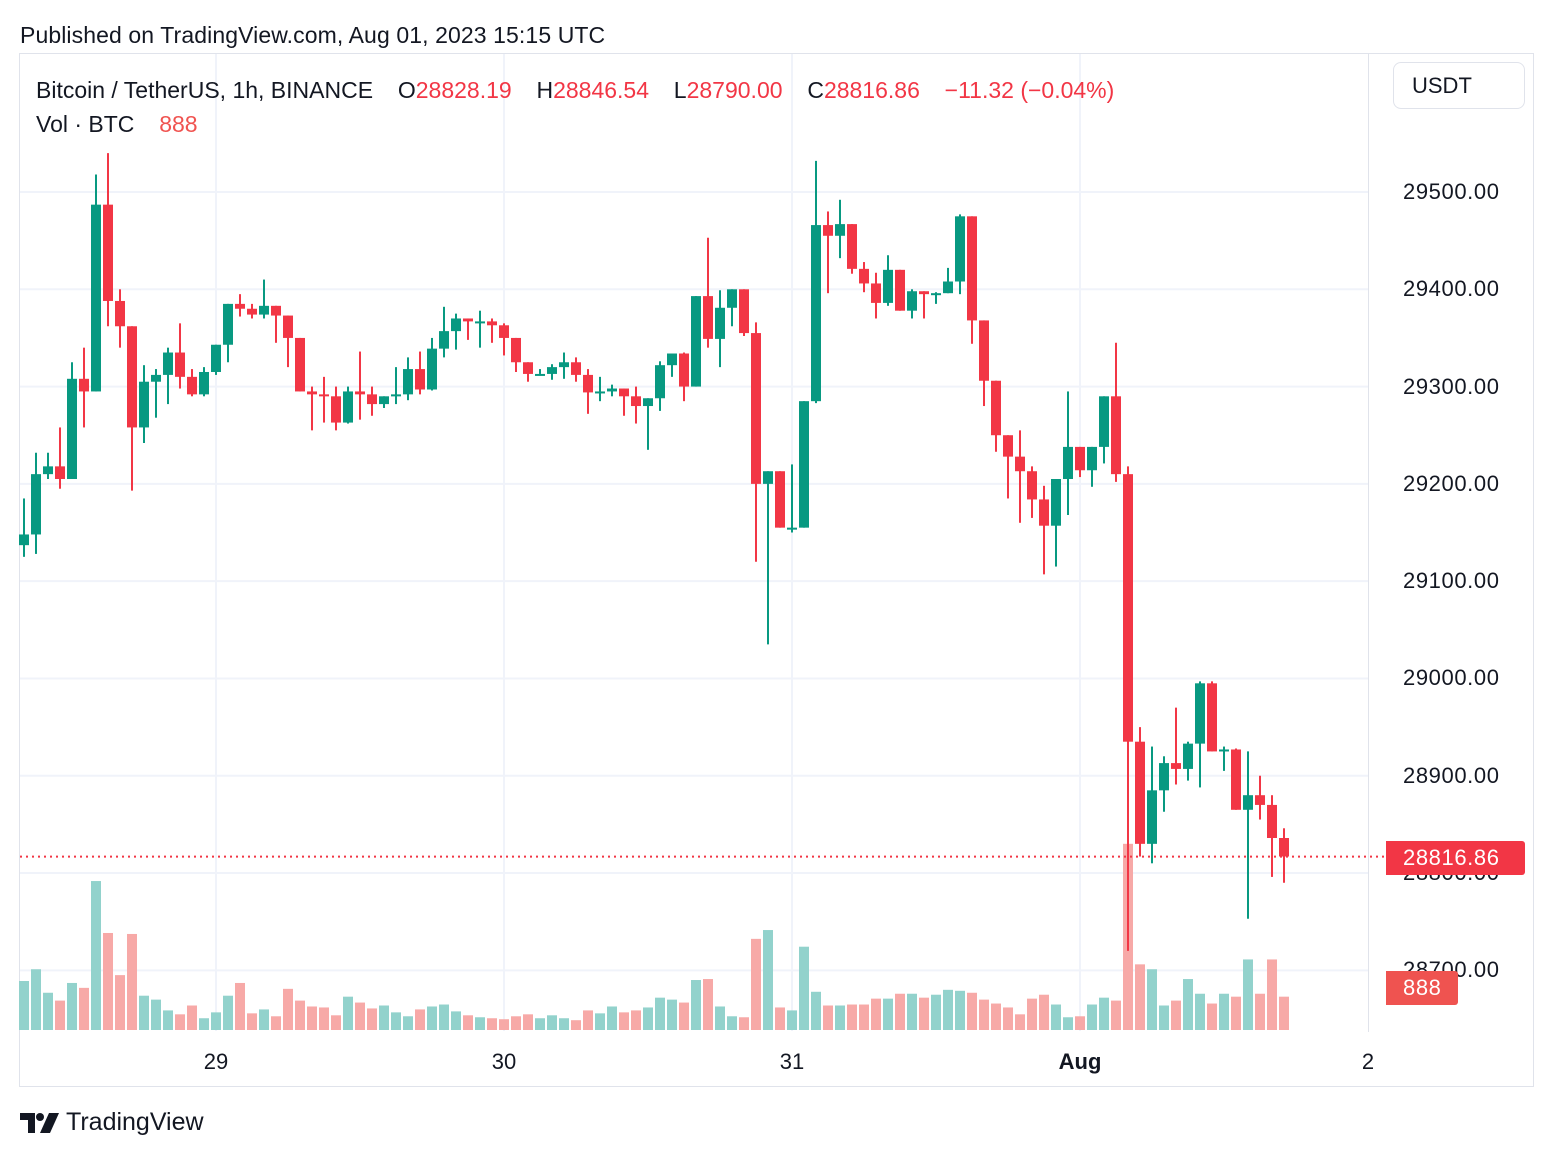 Image resolution: width=1554 pixels, height=1158 pixels. What do you see at coordinates (1451, 678) in the screenshot?
I see `price-tick: 29000.00` at bounding box center [1451, 678].